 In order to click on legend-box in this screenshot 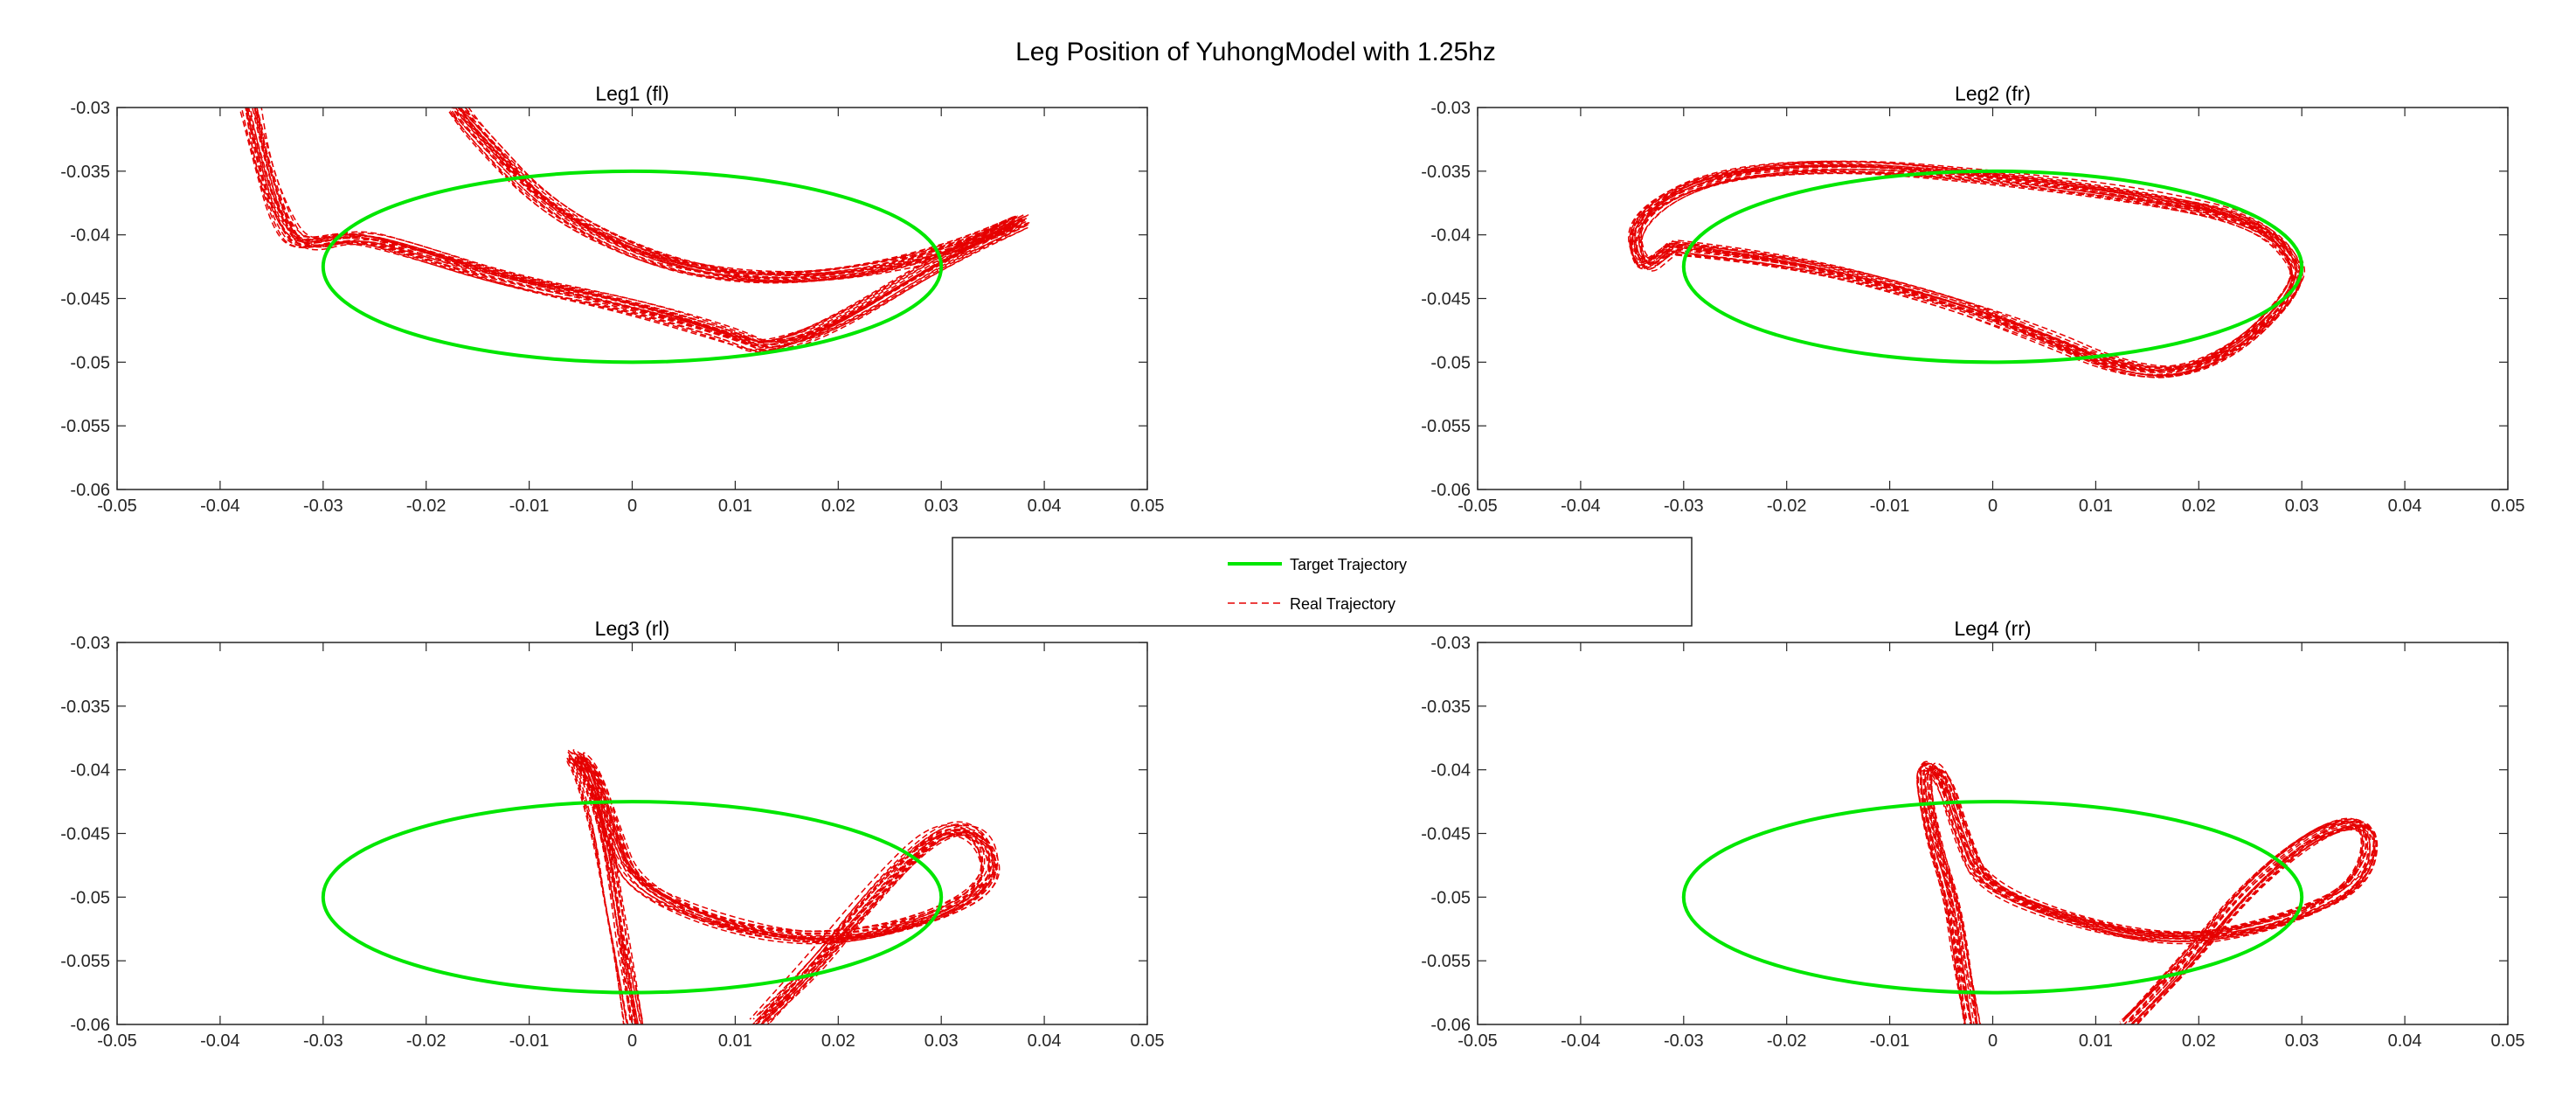, I will do `click(1322, 582)`.